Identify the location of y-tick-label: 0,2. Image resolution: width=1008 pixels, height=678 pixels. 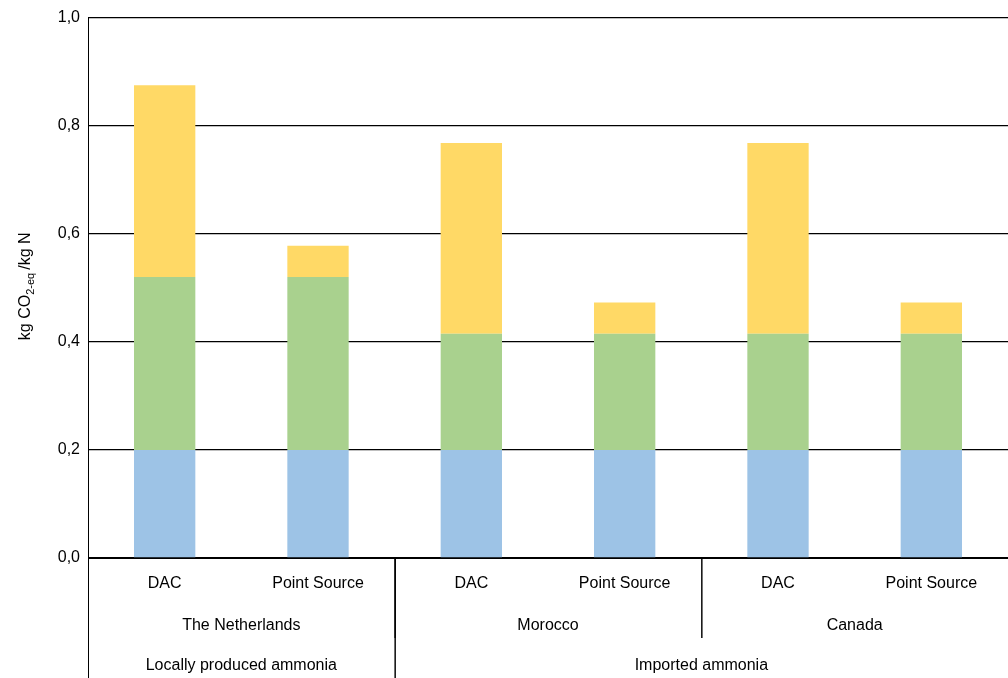
(69, 449).